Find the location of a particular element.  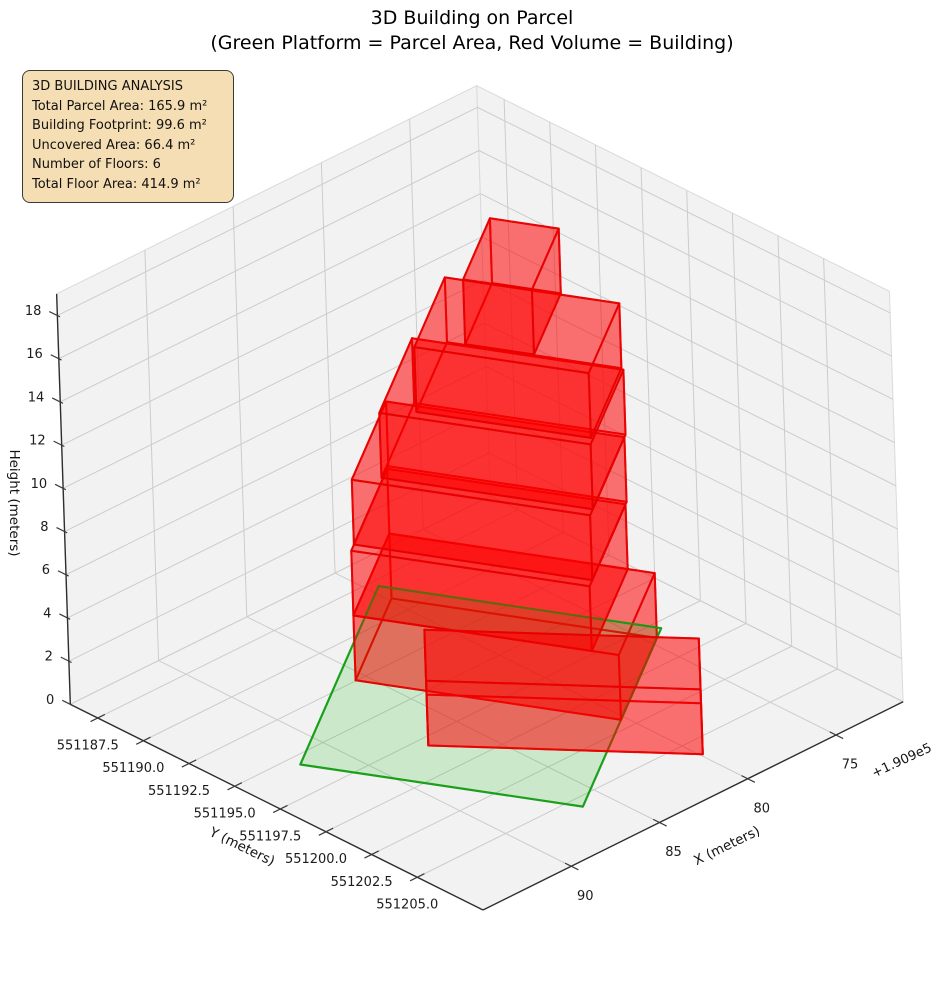

info-line-uncovered: Uncovered Area: 66.4 m² is located at coordinates (114, 145).